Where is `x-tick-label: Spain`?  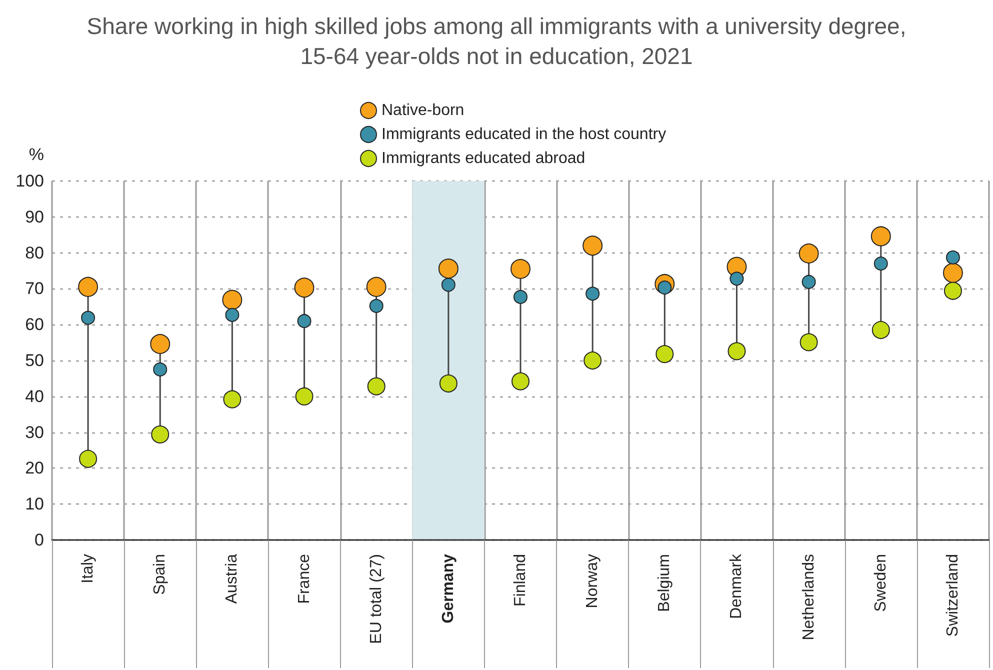 x-tick-label: Spain is located at coordinates (160, 574).